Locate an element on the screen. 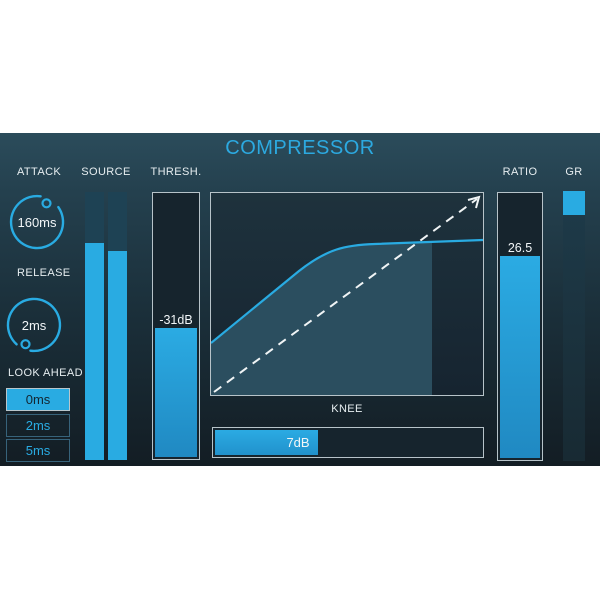 Image resolution: width=600 pixels, height=600 pixels. attack-knob: 160ms is located at coordinates (37, 222).